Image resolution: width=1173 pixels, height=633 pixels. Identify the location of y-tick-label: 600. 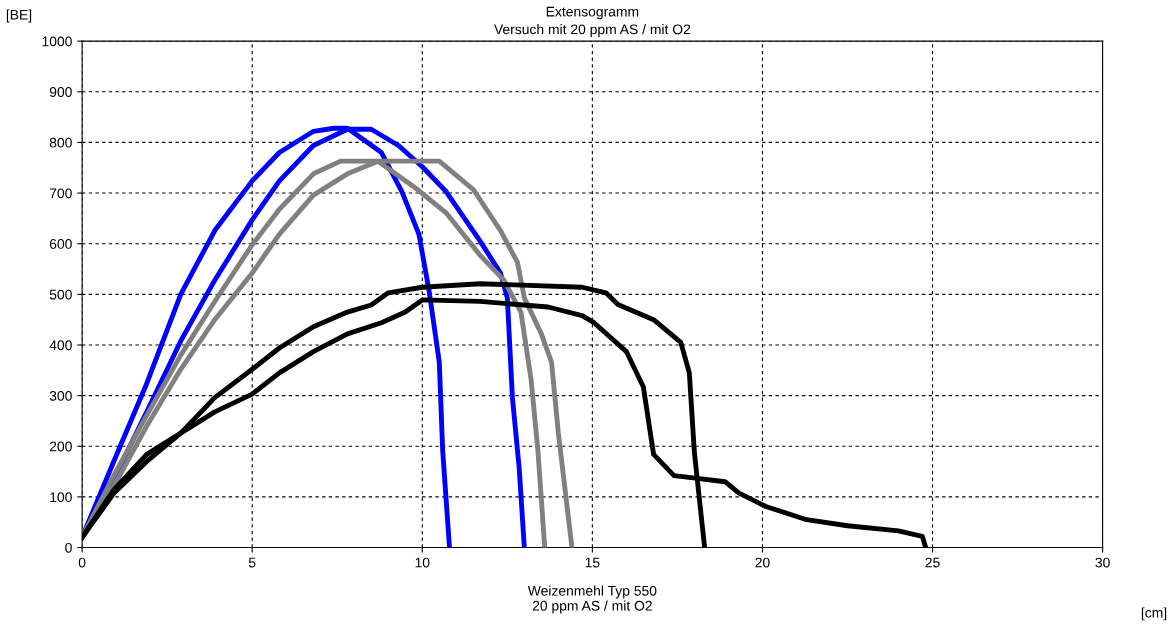
(60, 244).